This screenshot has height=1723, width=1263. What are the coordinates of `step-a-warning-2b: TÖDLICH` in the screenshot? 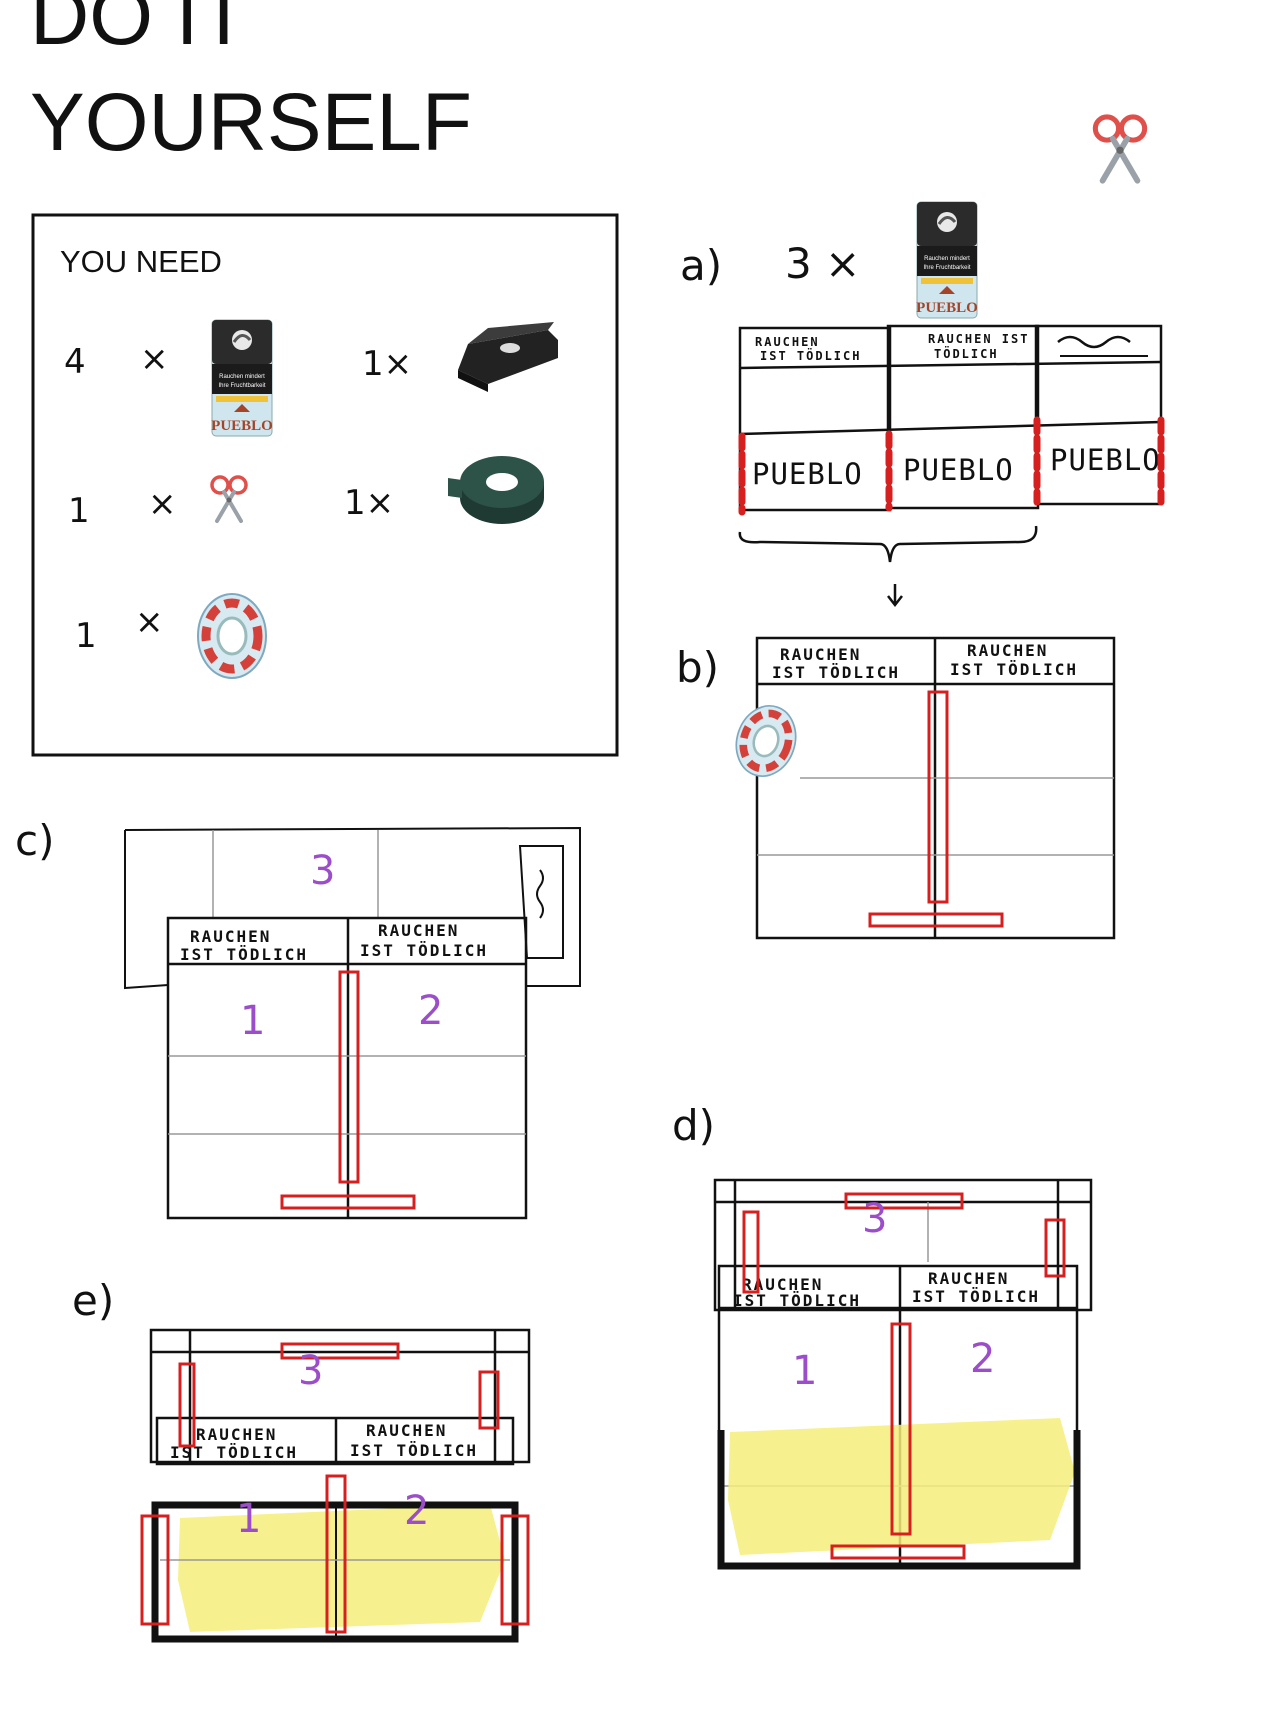 It's located at (966, 353).